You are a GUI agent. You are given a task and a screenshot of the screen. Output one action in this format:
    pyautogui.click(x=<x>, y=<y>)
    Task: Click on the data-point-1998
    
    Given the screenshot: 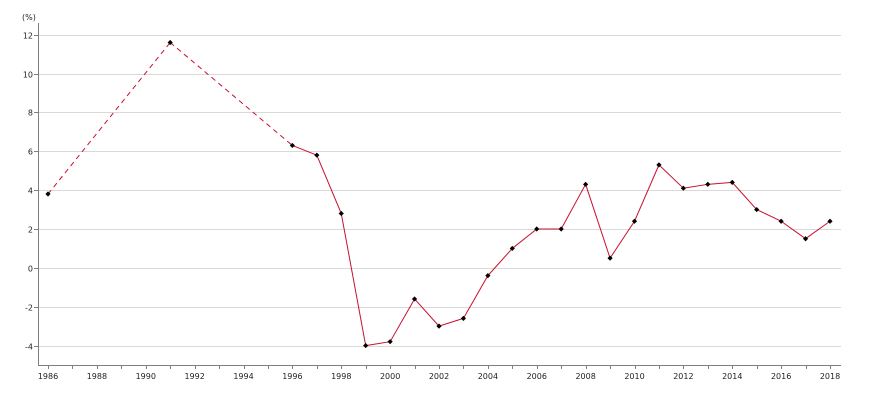 What is the action you would take?
    pyautogui.click(x=341, y=213)
    